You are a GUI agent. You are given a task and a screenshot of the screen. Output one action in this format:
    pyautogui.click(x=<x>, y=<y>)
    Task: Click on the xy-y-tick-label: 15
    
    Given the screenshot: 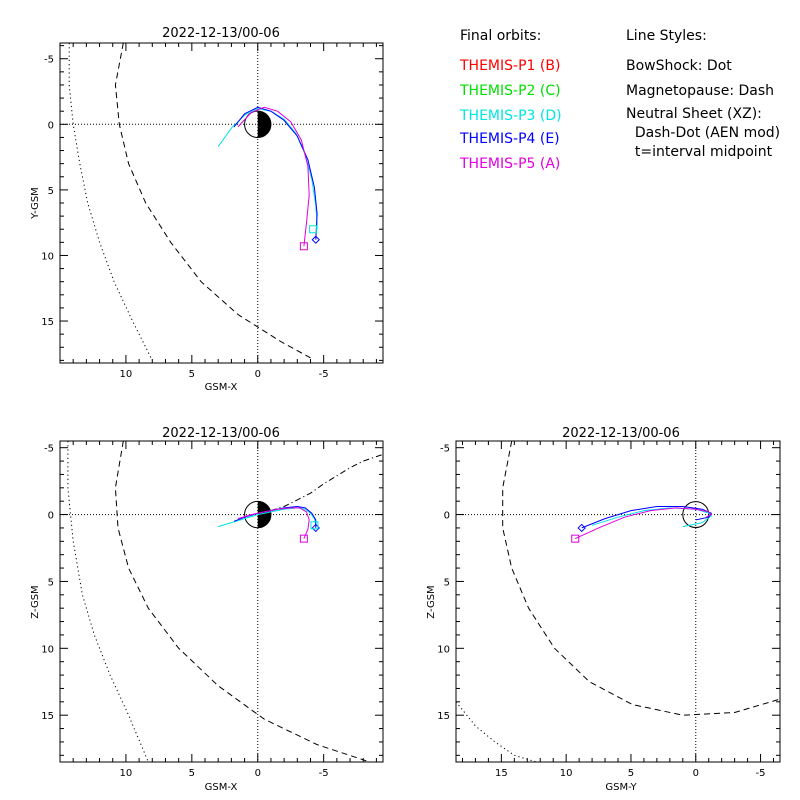 What is the action you would take?
    pyautogui.click(x=47, y=322)
    